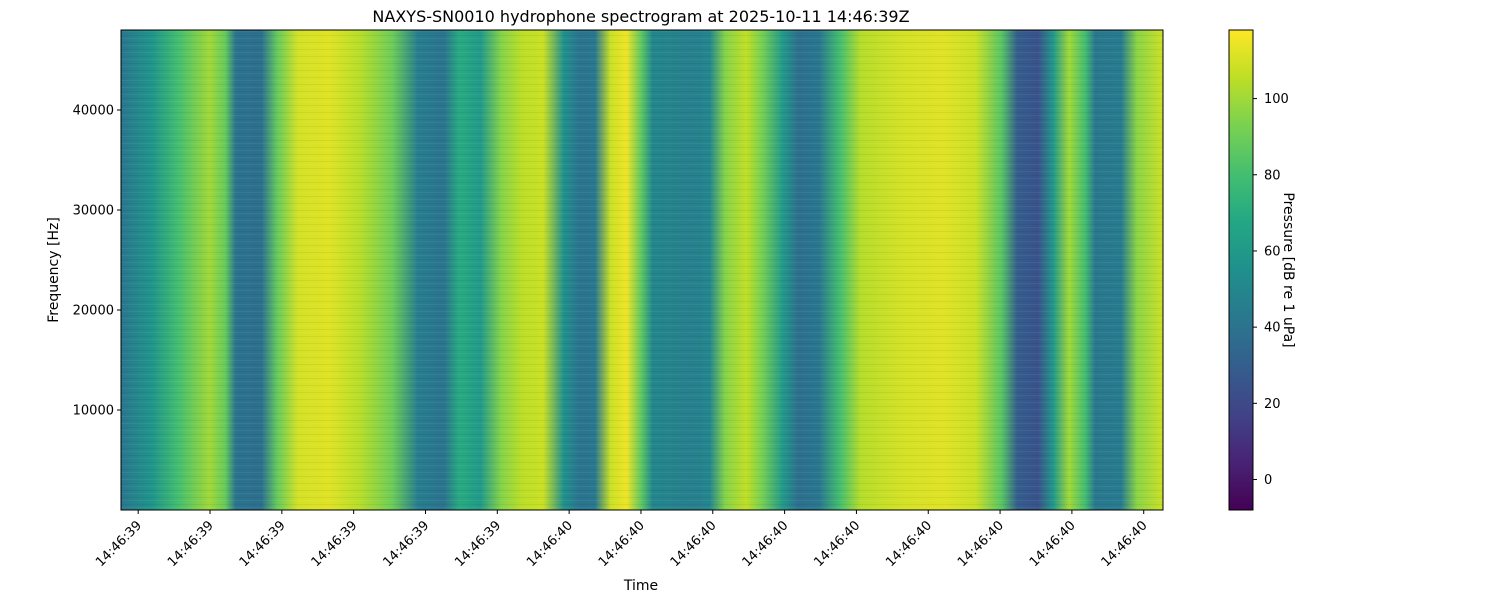 Image resolution: width=1500 pixels, height=600 pixels. I want to click on y-tick-label: 30000, so click(93, 211).